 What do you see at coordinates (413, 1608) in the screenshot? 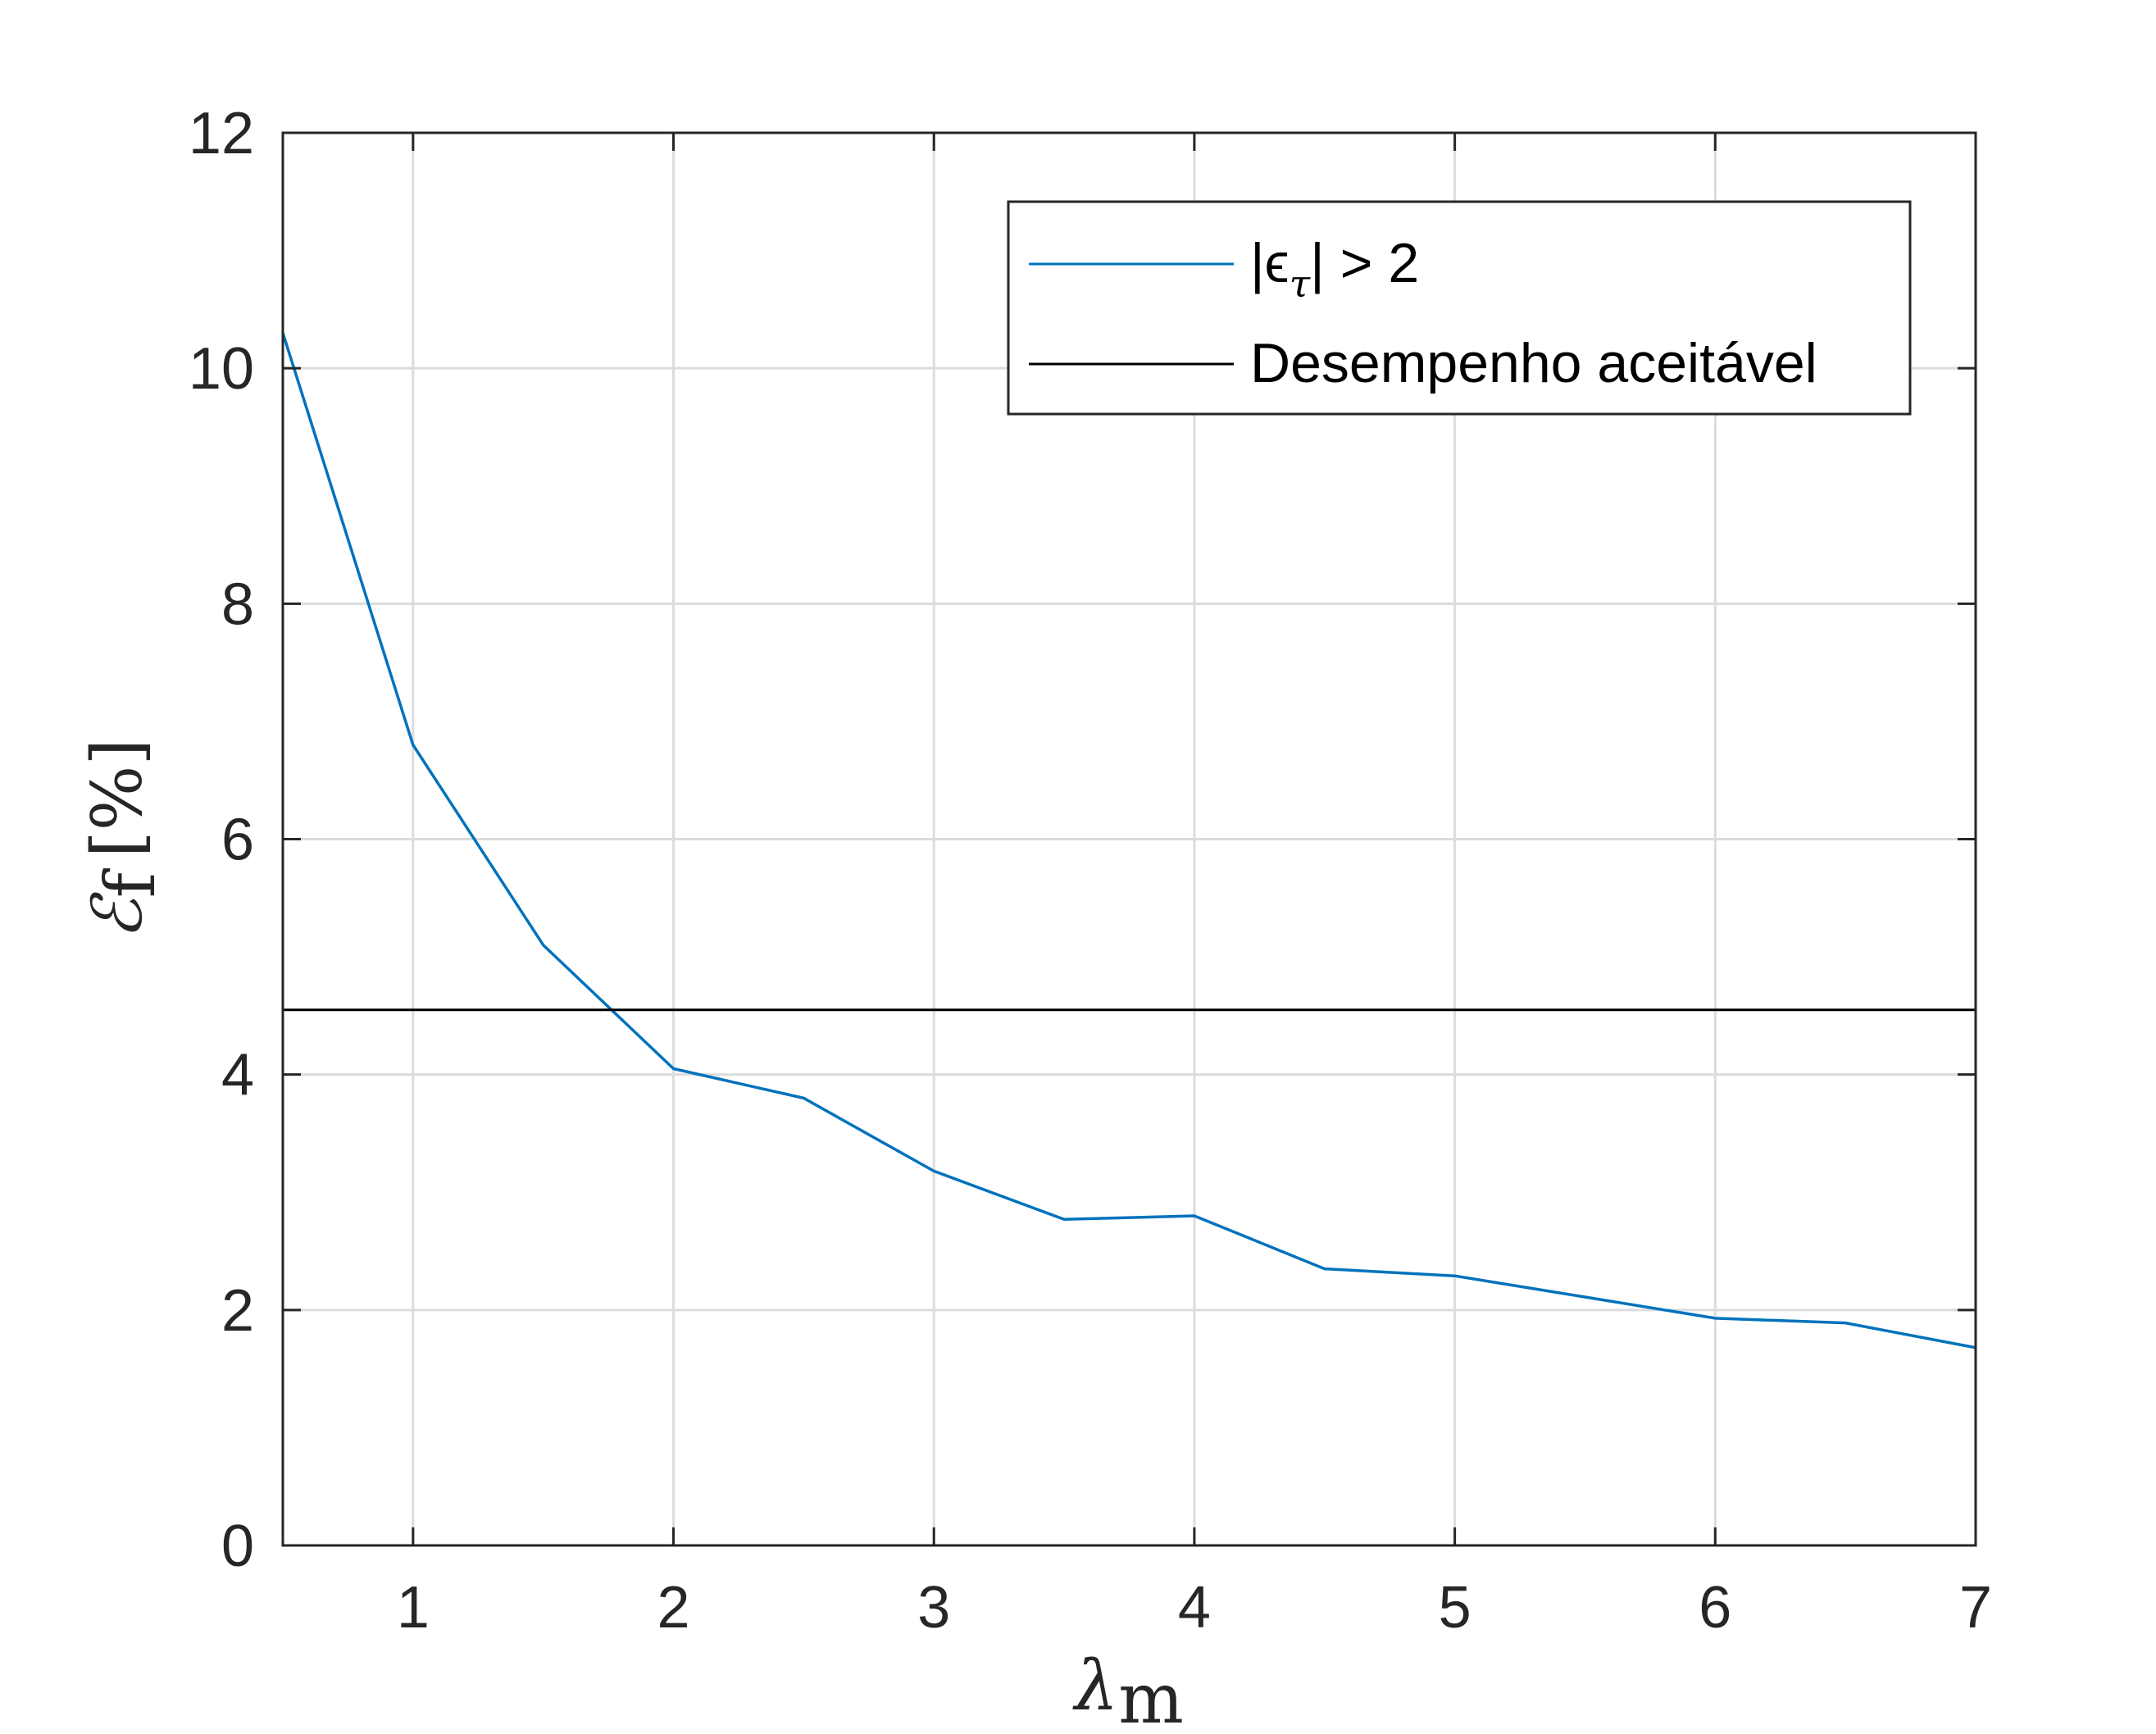
I see `x-tick-label: 1` at bounding box center [413, 1608].